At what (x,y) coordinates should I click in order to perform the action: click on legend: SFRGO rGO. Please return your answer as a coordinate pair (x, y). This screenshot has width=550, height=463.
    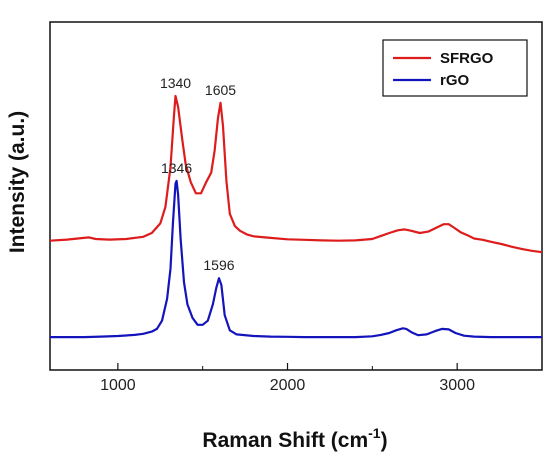
    Looking at the image, I should click on (455, 68).